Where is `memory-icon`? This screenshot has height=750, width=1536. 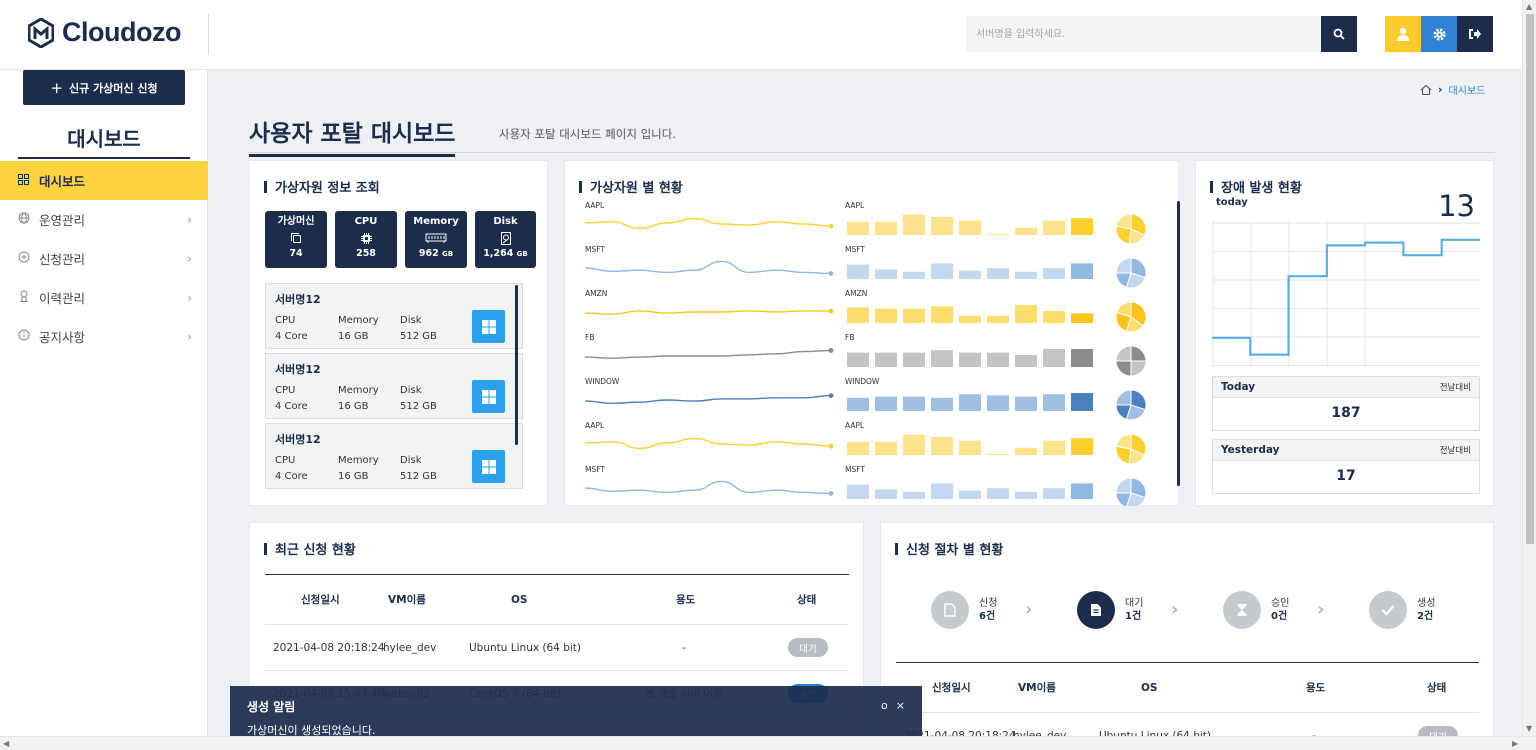
memory-icon is located at coordinates (436, 238).